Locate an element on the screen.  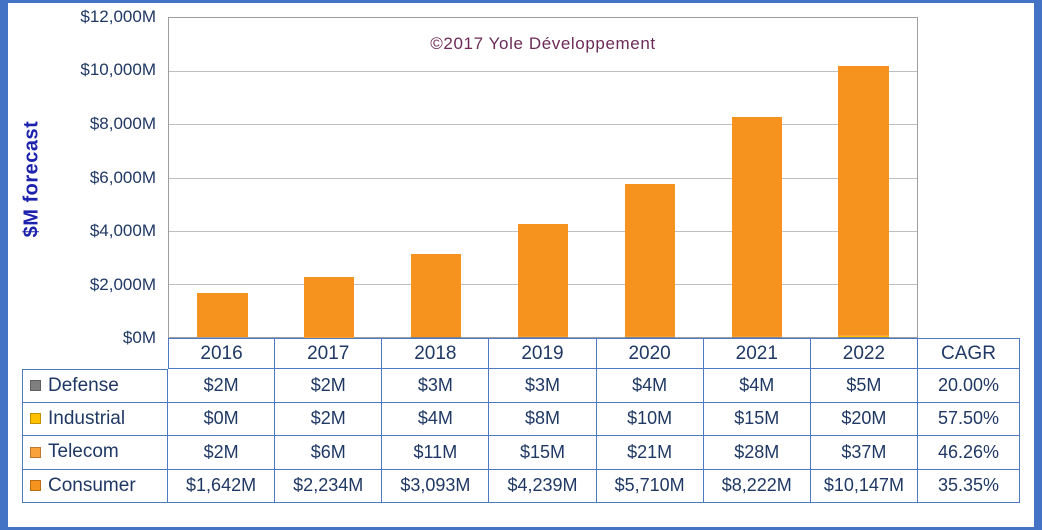
column-header-2019: 2019 is located at coordinates (543, 353).